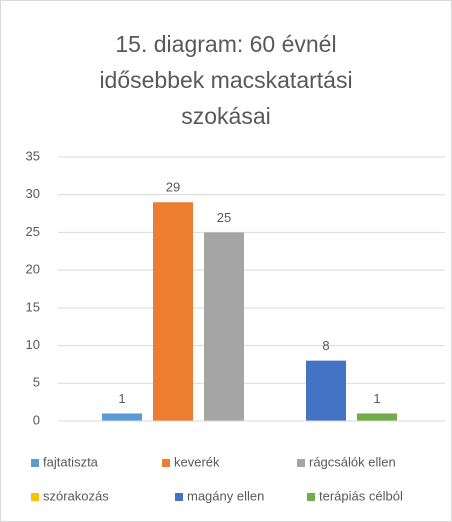 The width and height of the screenshot is (452, 522). I want to click on data-label: 29, so click(173, 187).